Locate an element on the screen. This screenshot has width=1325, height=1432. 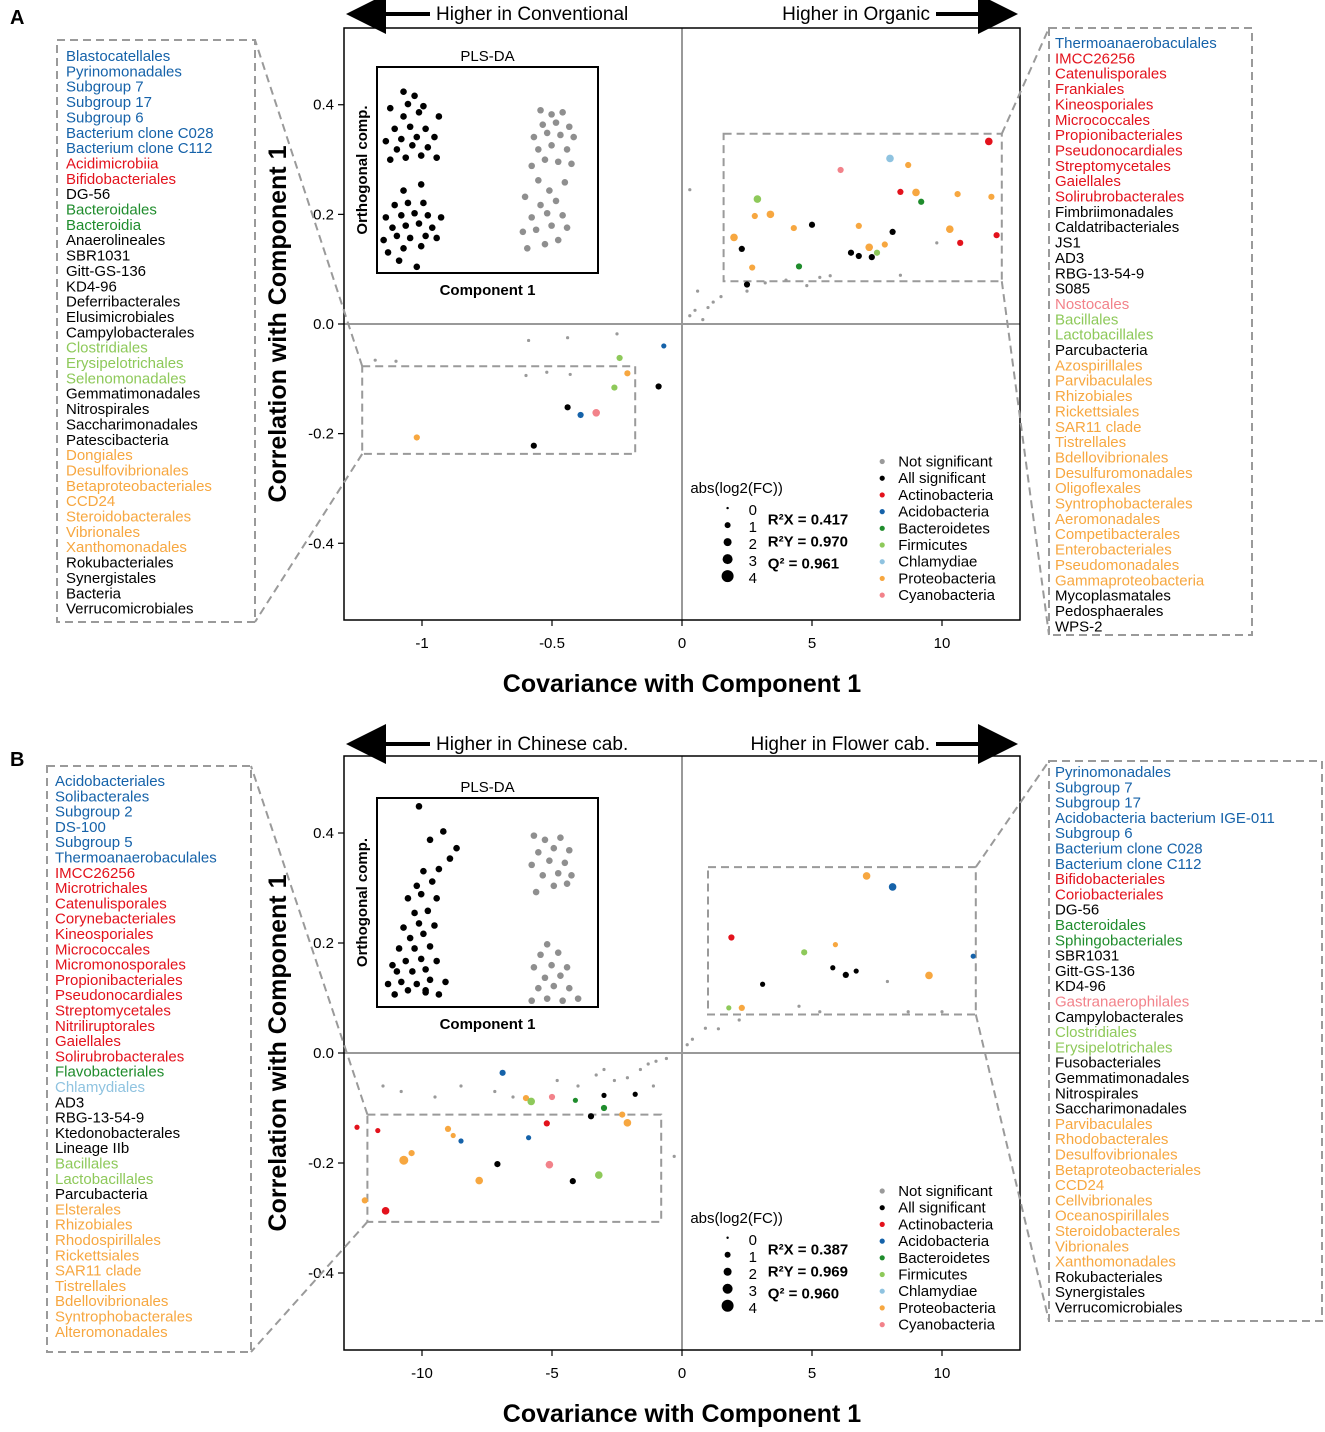
left-taxon-label: Microtrichales is located at coordinates (101, 888).